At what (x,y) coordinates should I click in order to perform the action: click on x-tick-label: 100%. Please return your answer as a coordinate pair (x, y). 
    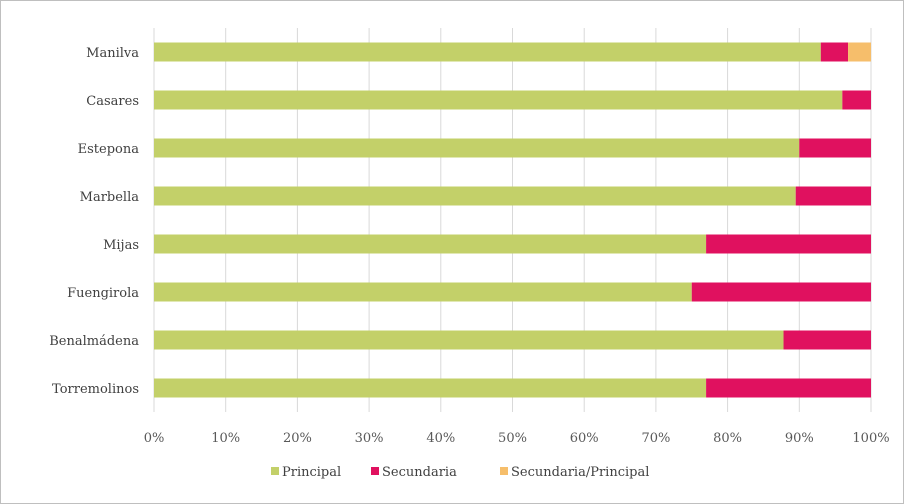
    Looking at the image, I should click on (870, 438).